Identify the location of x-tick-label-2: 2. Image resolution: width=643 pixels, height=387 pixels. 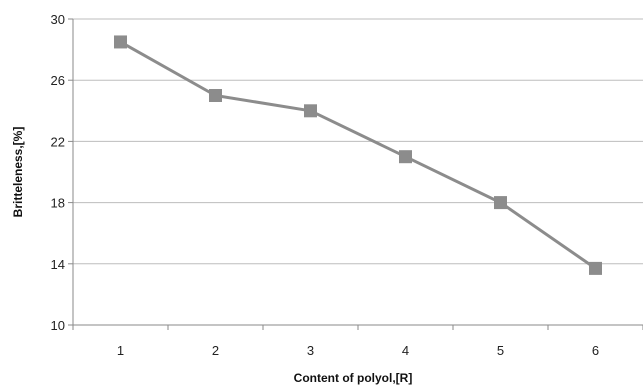
(215, 350).